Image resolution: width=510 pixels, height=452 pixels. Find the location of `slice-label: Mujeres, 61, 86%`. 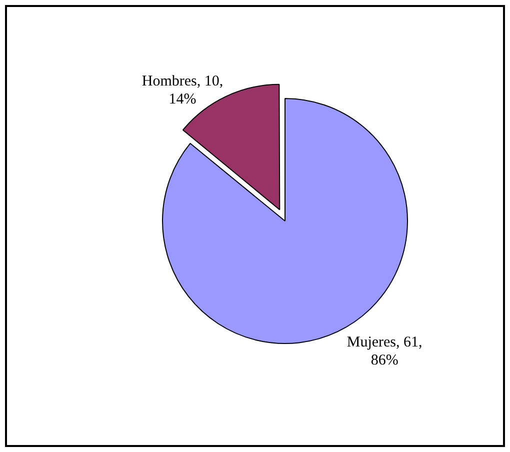

slice-label: Mujeres, 61, 86% is located at coordinates (384, 351).